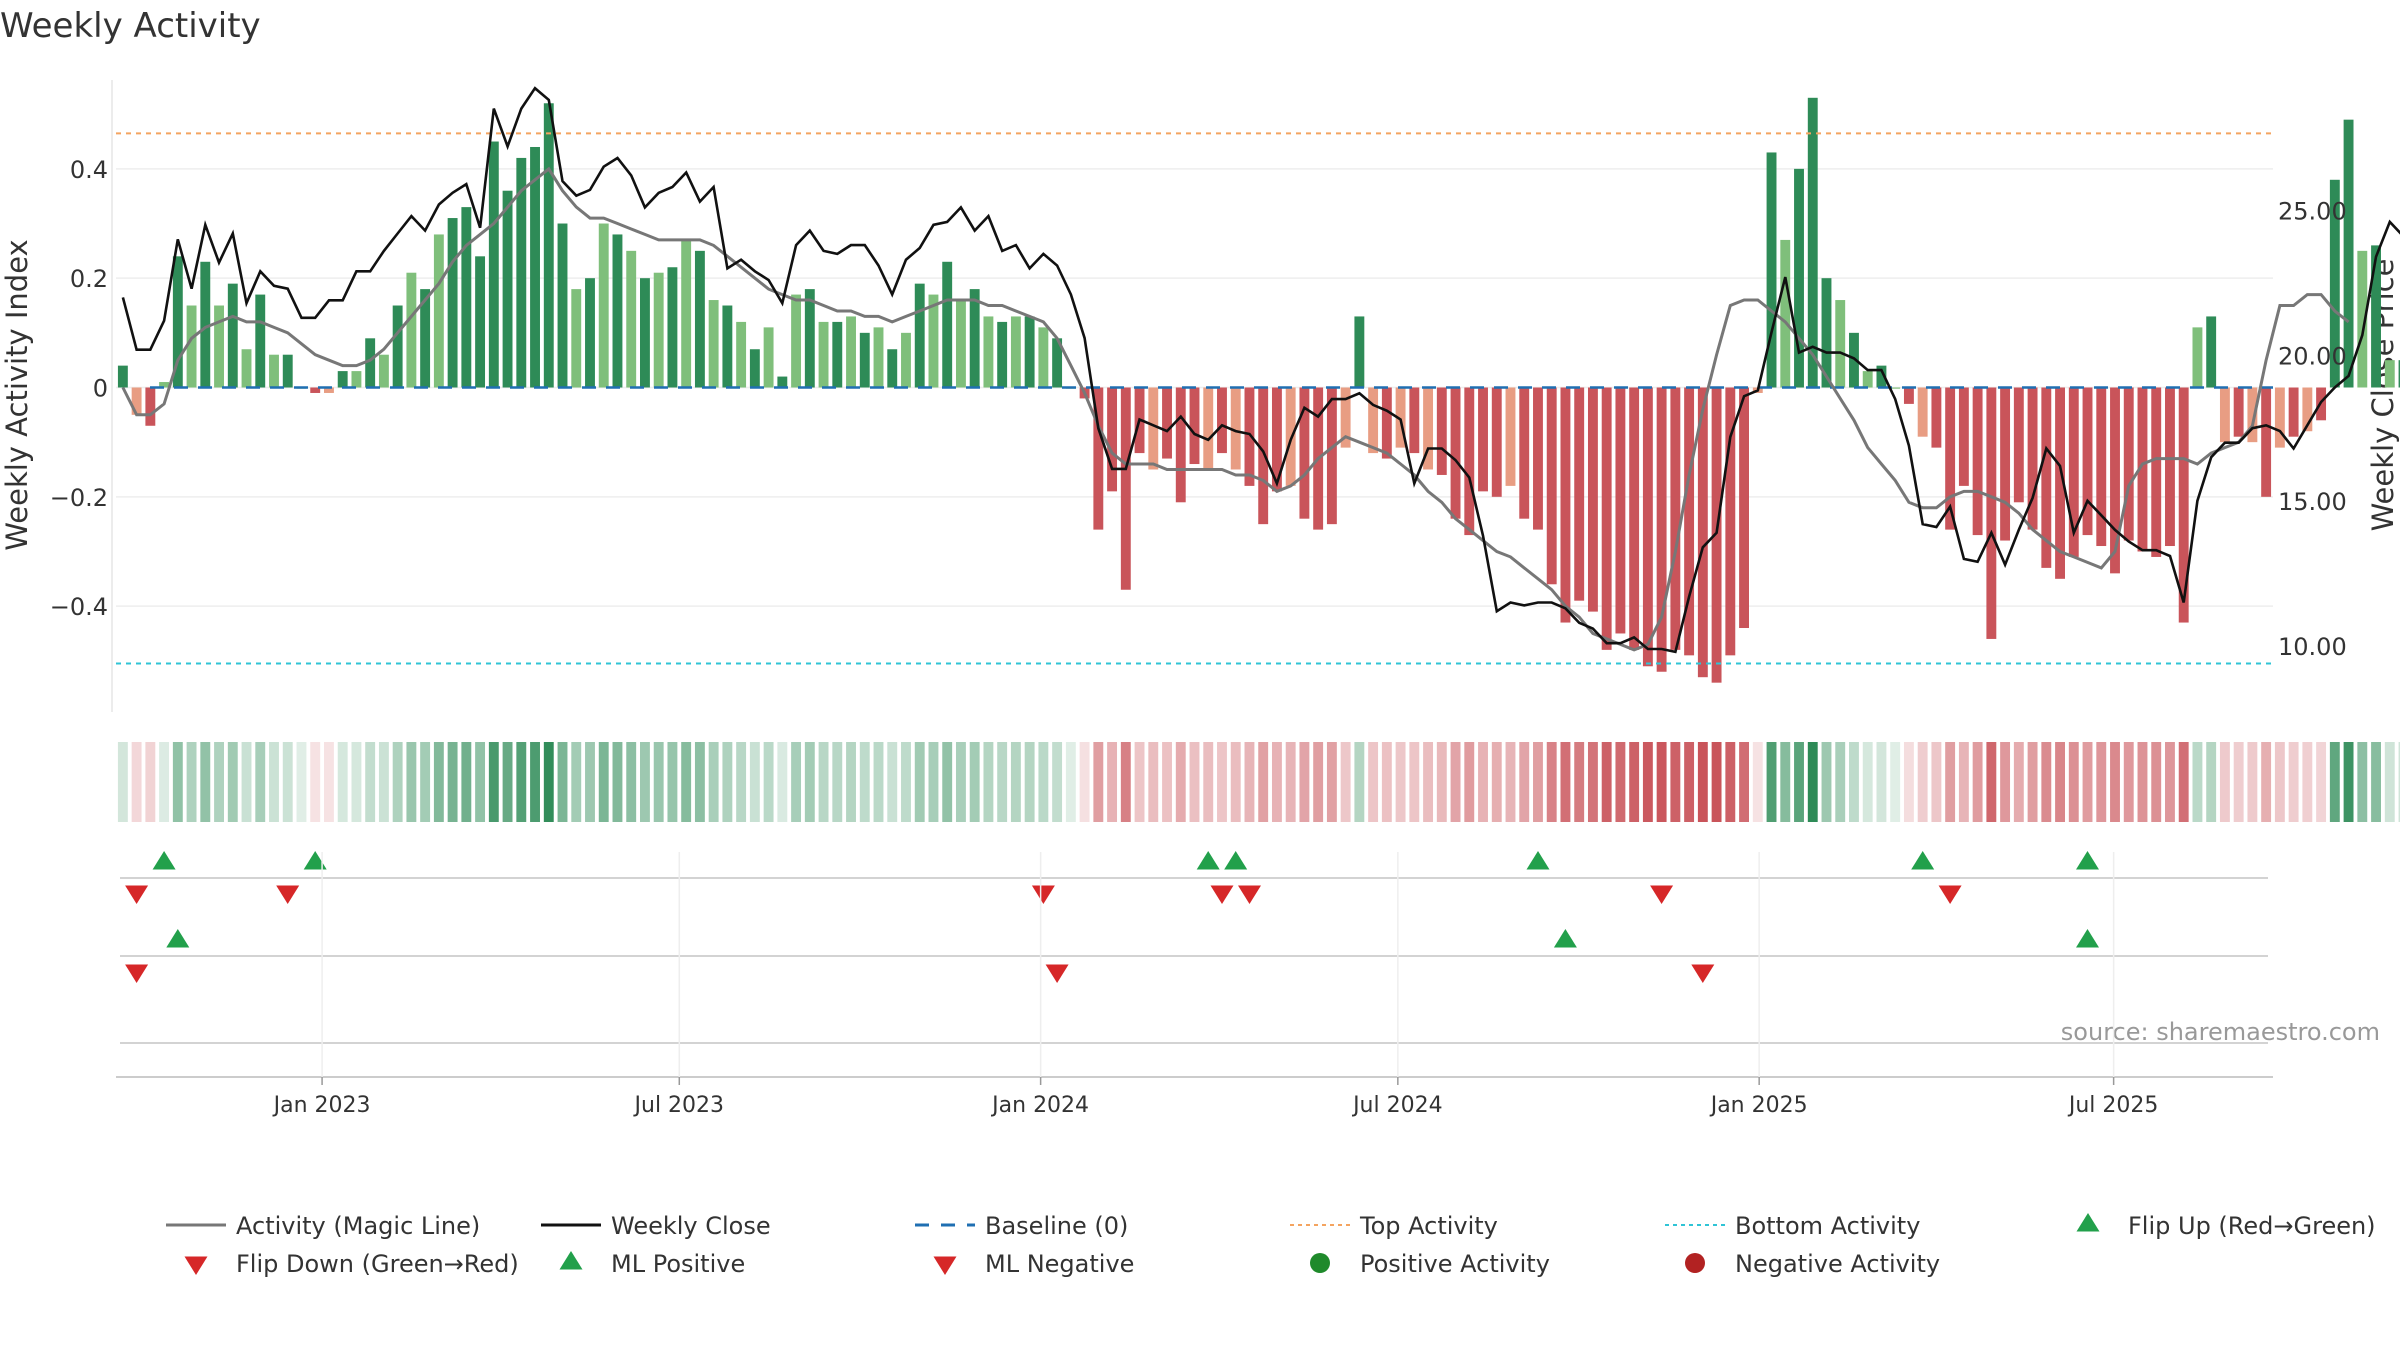 The image size is (2400, 1354). Describe the element at coordinates (1827, 1226) in the screenshot. I see `legend-label: Bottom Activity` at that location.